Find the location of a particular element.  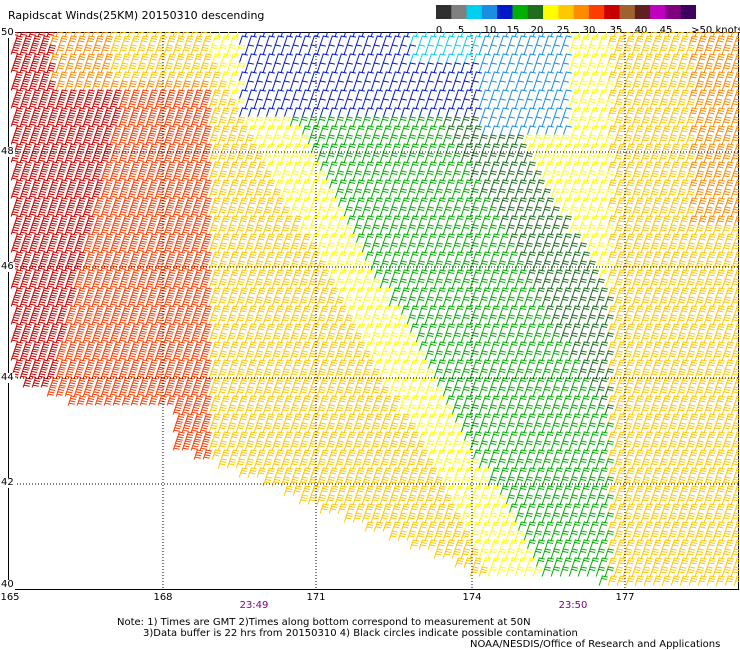

scale-label: >50 knots is located at coordinates (715, 30).